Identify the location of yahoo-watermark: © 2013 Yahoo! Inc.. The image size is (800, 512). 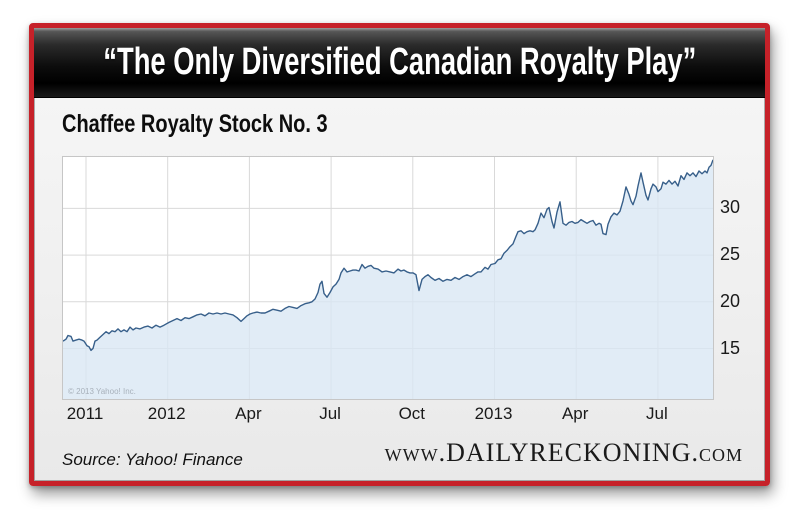
(102, 391).